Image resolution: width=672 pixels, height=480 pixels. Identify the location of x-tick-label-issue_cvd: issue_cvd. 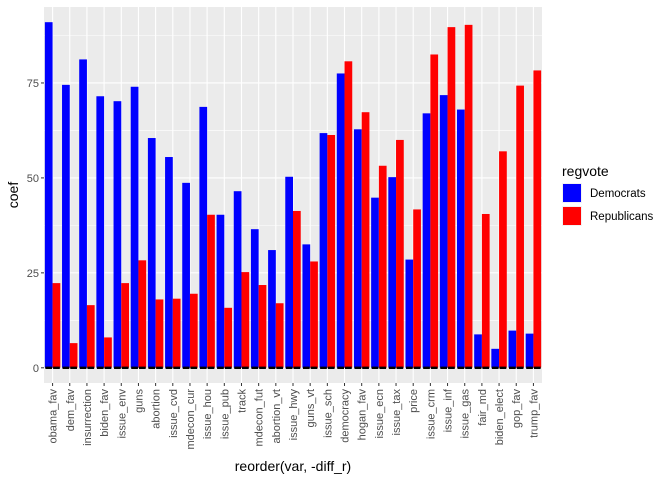
(174, 413).